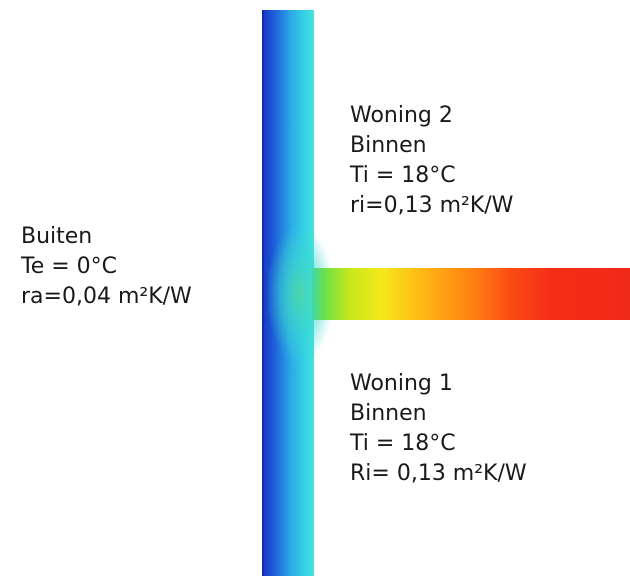 The height and width of the screenshot is (576, 630). I want to click on dwelling-2-resistance: ri=0,13 m²K/W, so click(432, 205).